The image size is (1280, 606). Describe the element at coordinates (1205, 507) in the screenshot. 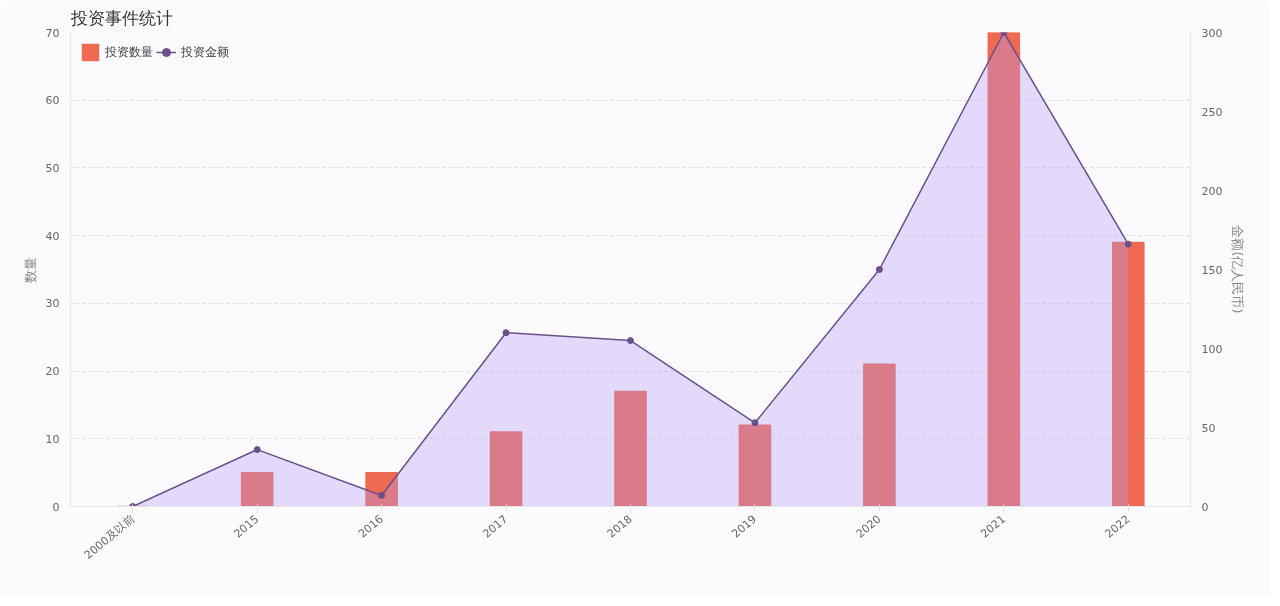

I see `y2-tick-label: 0` at that location.